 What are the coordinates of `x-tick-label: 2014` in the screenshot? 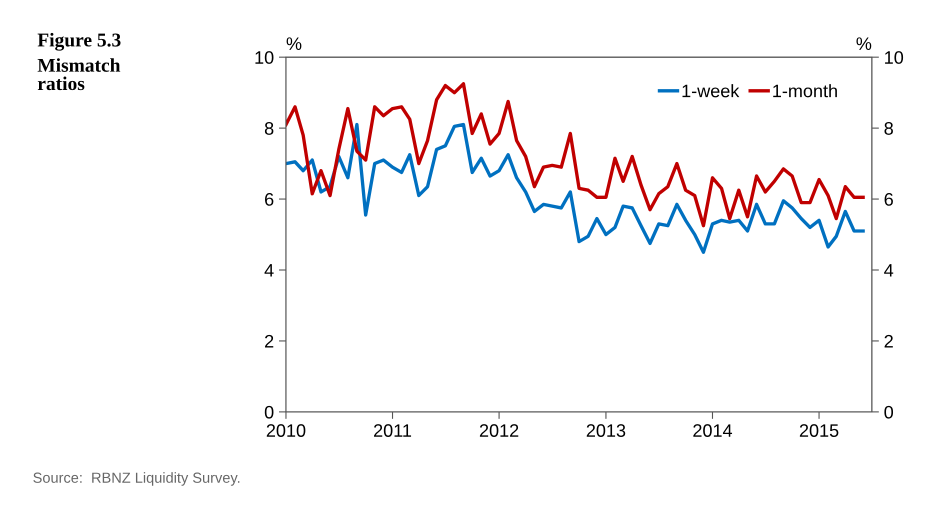 It's located at (712, 430).